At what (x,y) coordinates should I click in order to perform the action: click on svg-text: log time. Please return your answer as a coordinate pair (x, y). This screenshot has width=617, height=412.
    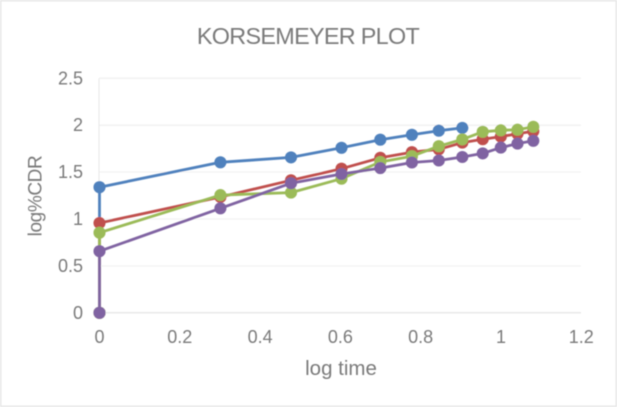
    Looking at the image, I should click on (341, 368).